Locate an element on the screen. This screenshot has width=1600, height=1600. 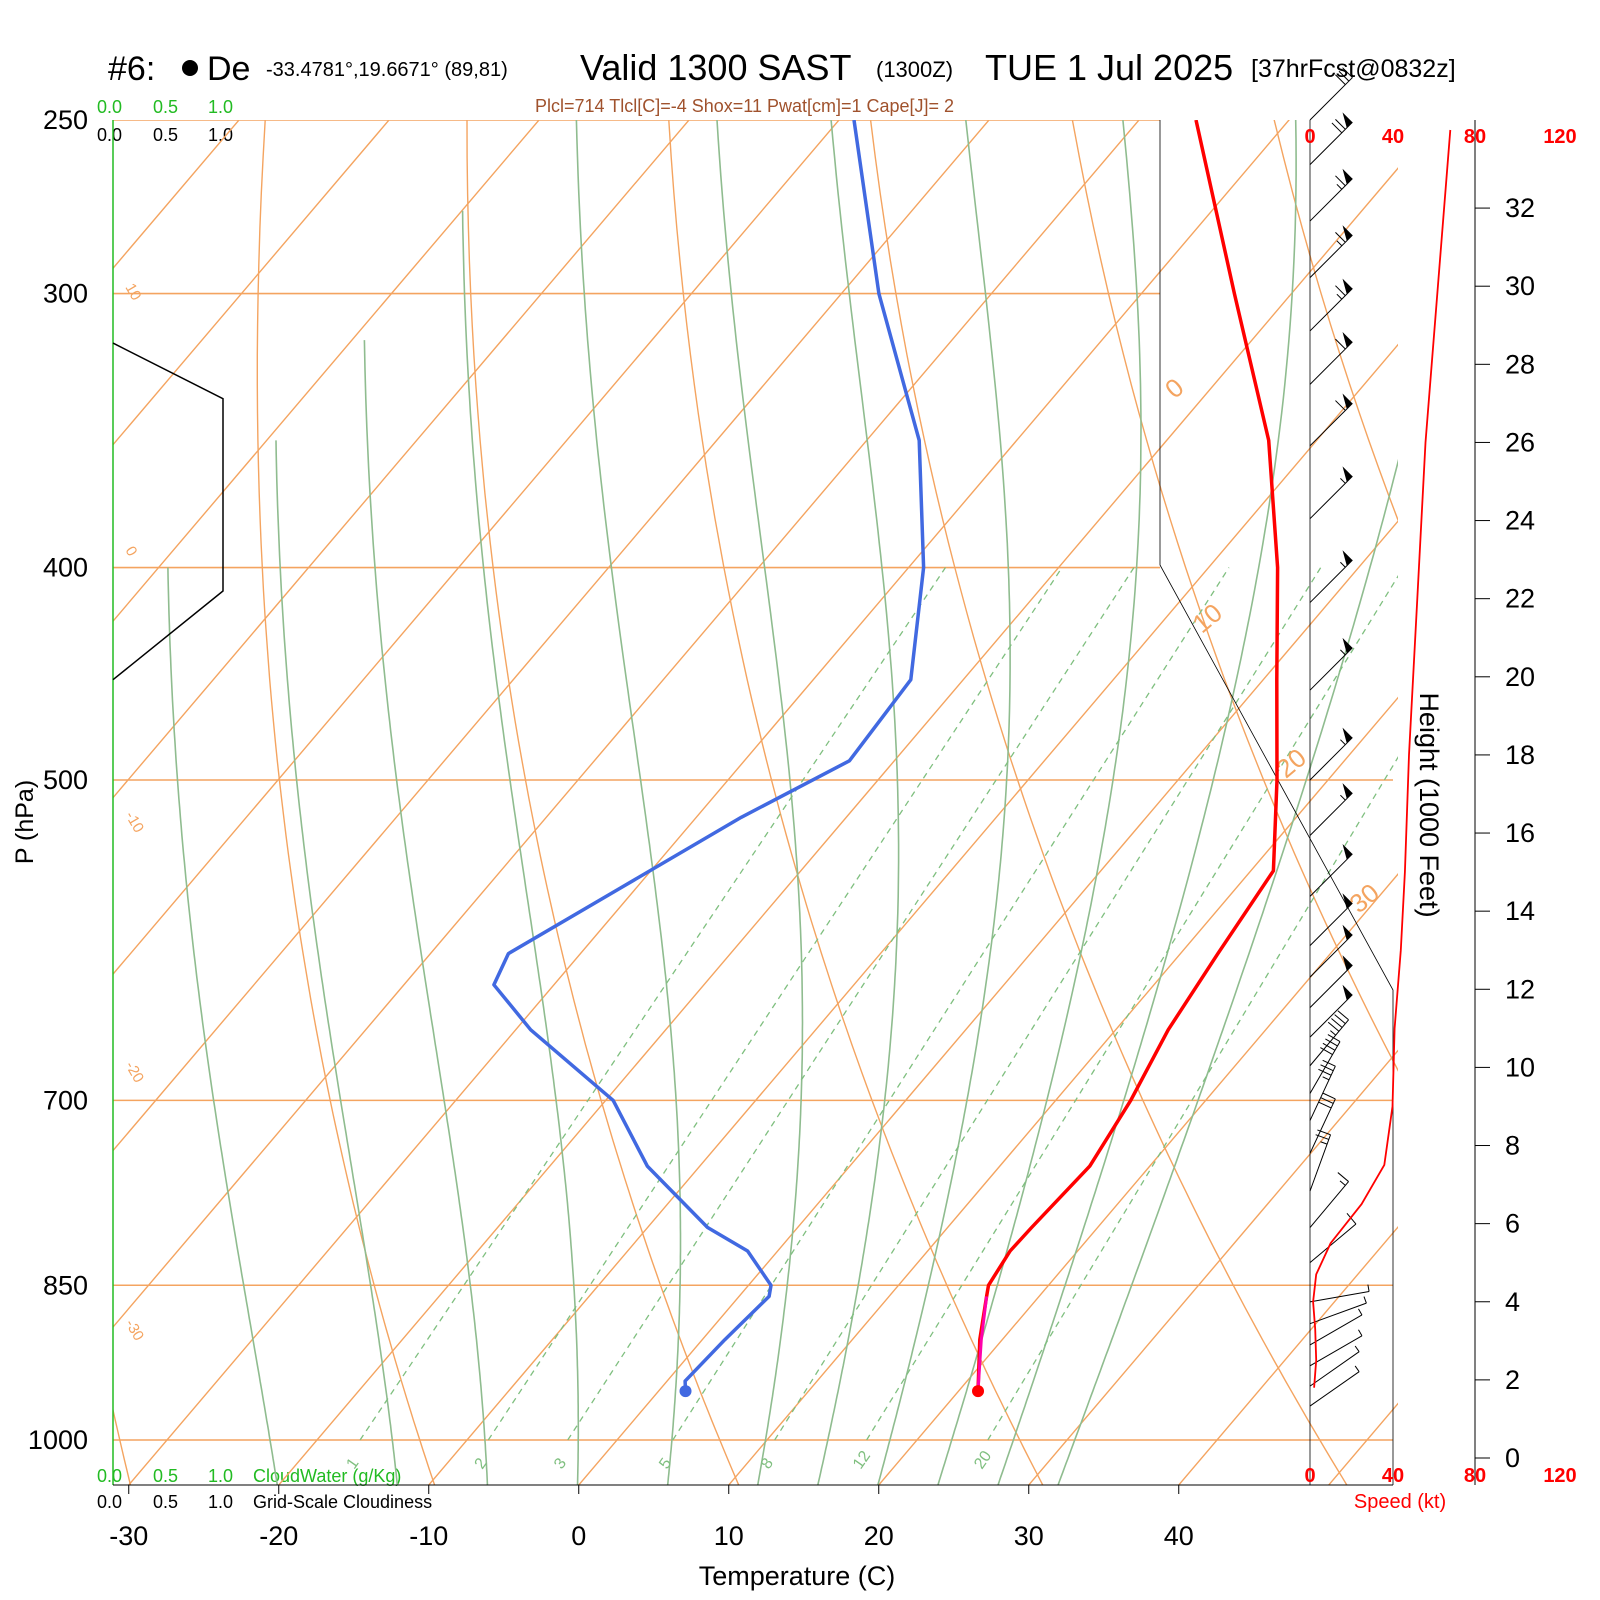
pressure-tick-label: 250 is located at coordinates (65, 120).